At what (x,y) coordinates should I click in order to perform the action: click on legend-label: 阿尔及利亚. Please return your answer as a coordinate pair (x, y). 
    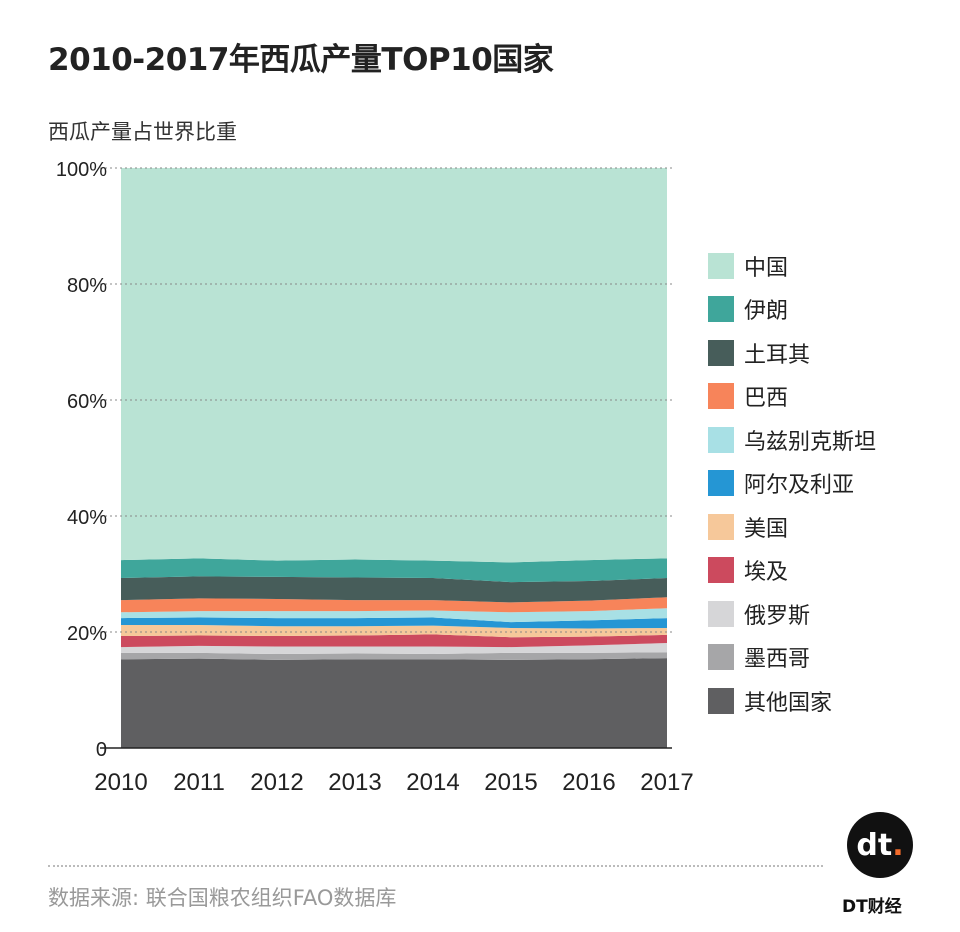
    Looking at the image, I should click on (799, 486).